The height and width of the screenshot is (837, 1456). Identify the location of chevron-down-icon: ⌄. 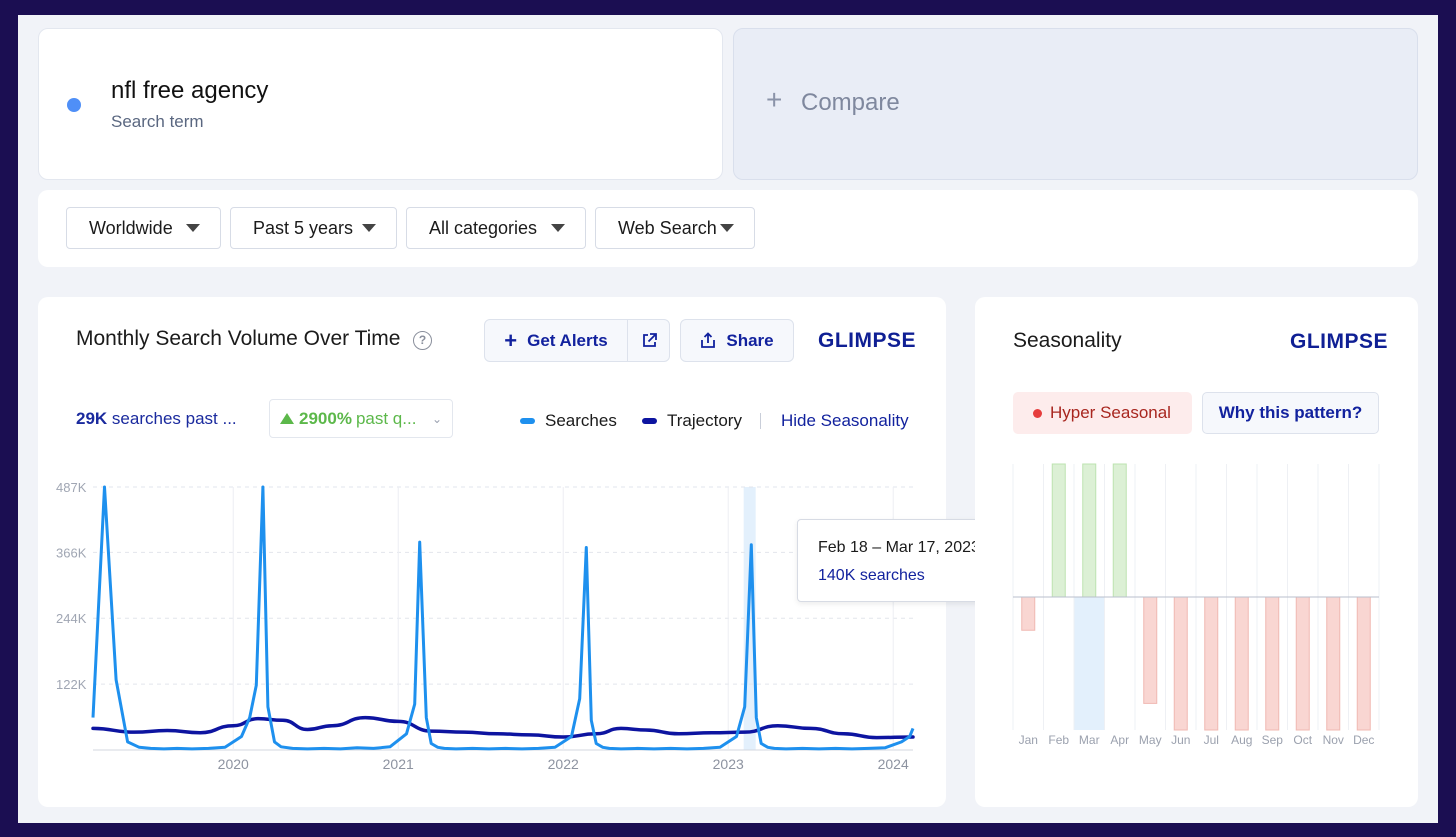
(436, 419).